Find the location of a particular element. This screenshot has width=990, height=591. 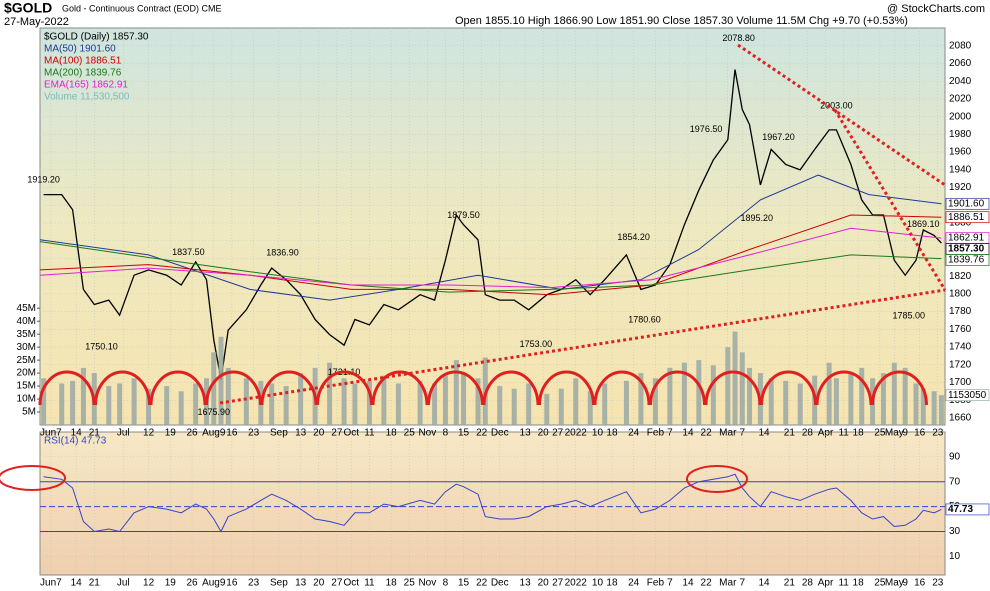

x-tick-label: 28 is located at coordinates (808, 433).